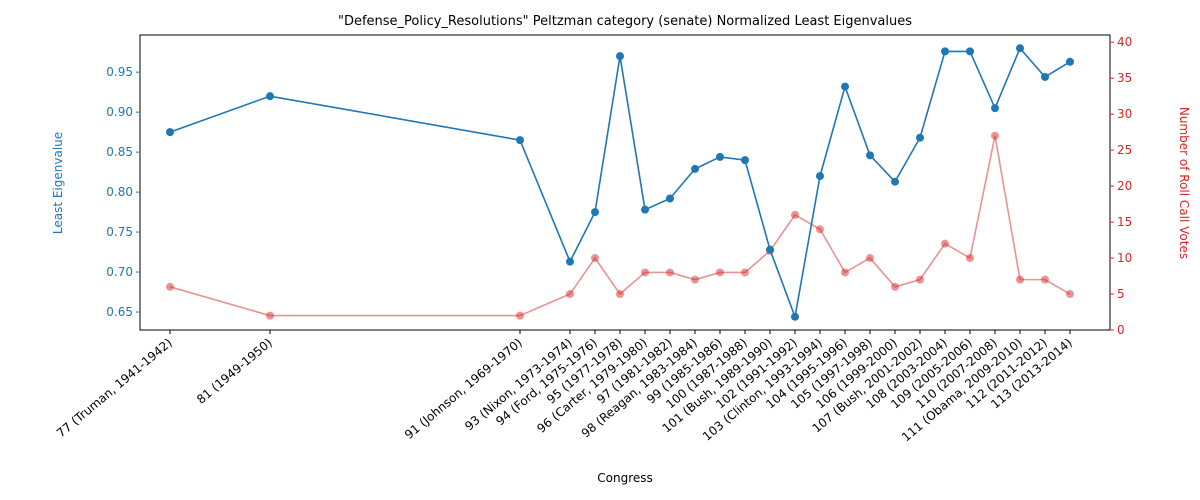 The image size is (1200, 500). I want to click on y-right-tick-label: 30, so click(1124, 114).